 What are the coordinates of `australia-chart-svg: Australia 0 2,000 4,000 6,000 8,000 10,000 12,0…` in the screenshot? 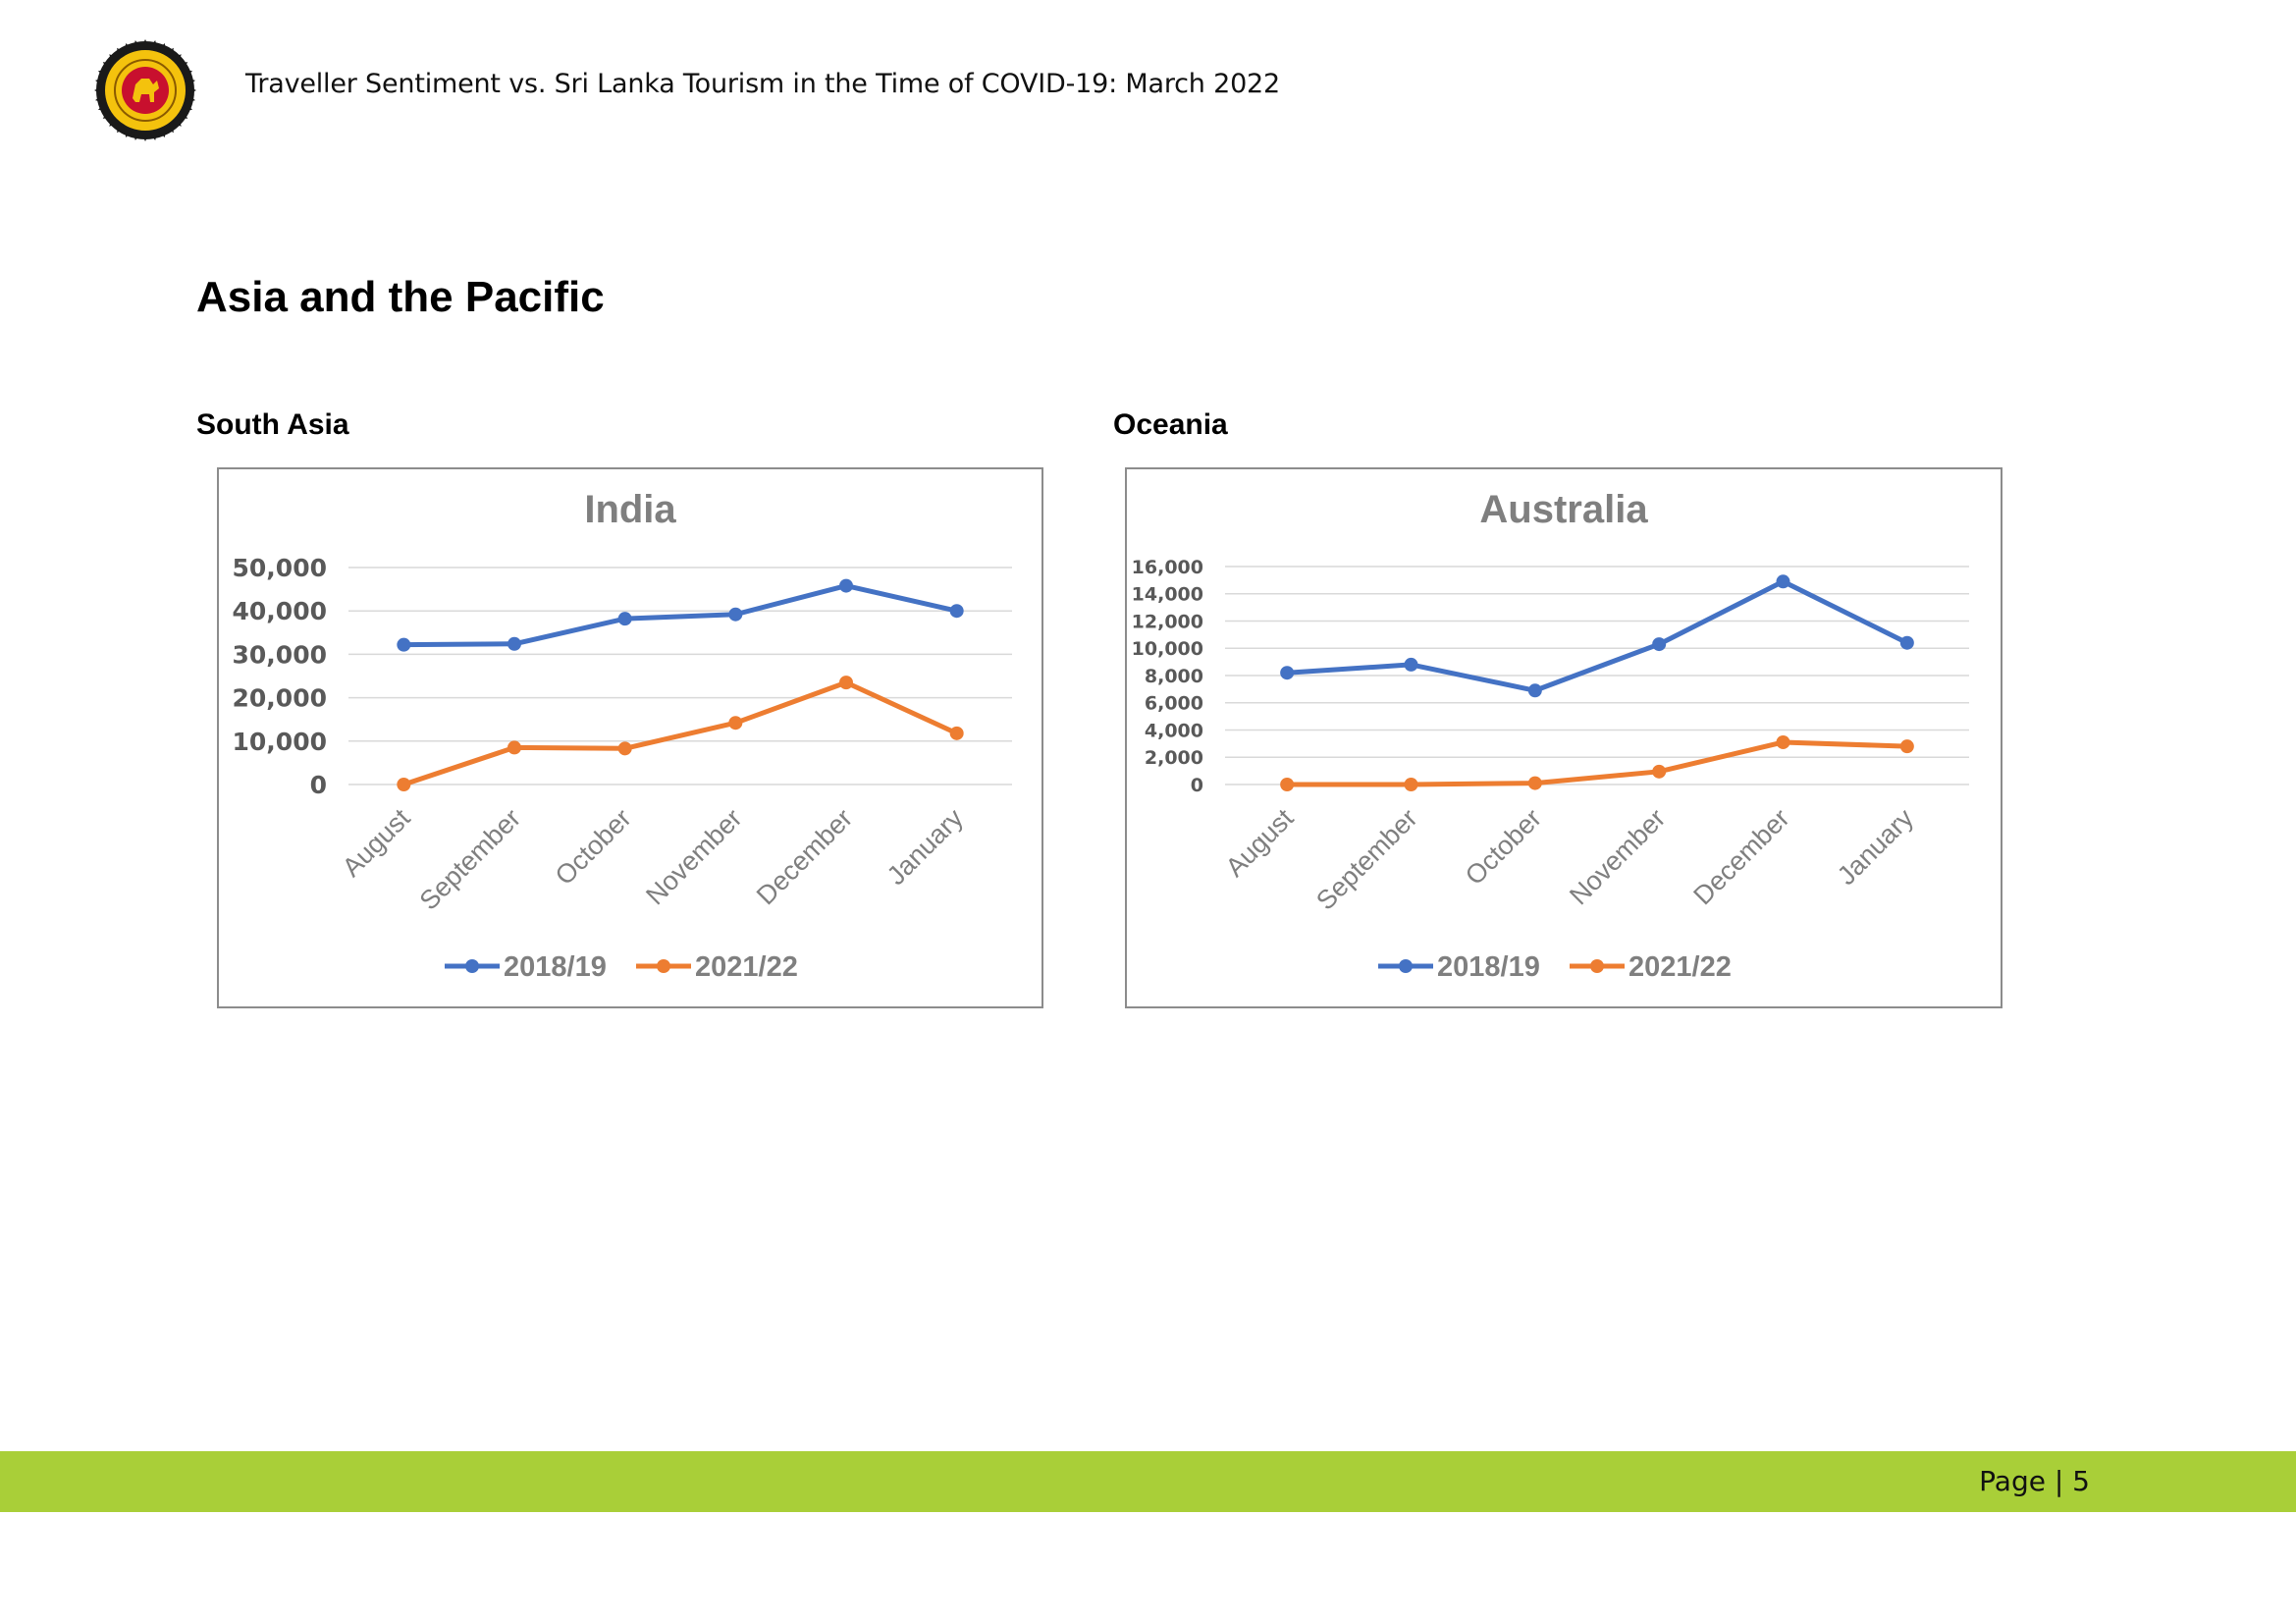 It's located at (1551, 735).